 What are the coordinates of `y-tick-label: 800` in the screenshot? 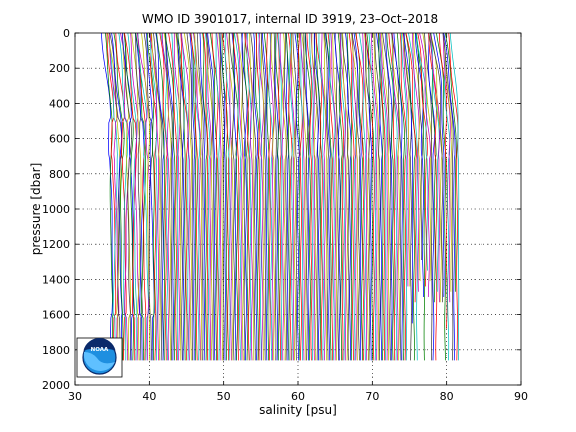 It's located at (59, 174).